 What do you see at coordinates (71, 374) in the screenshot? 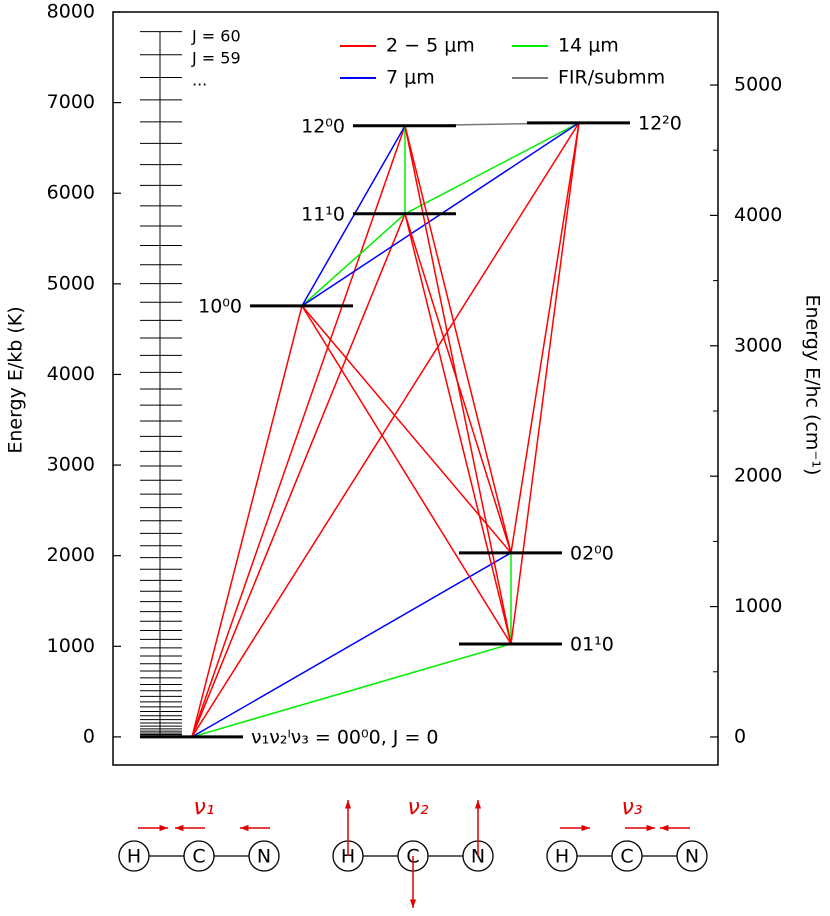
I see `y-tick-label: 4000` at bounding box center [71, 374].